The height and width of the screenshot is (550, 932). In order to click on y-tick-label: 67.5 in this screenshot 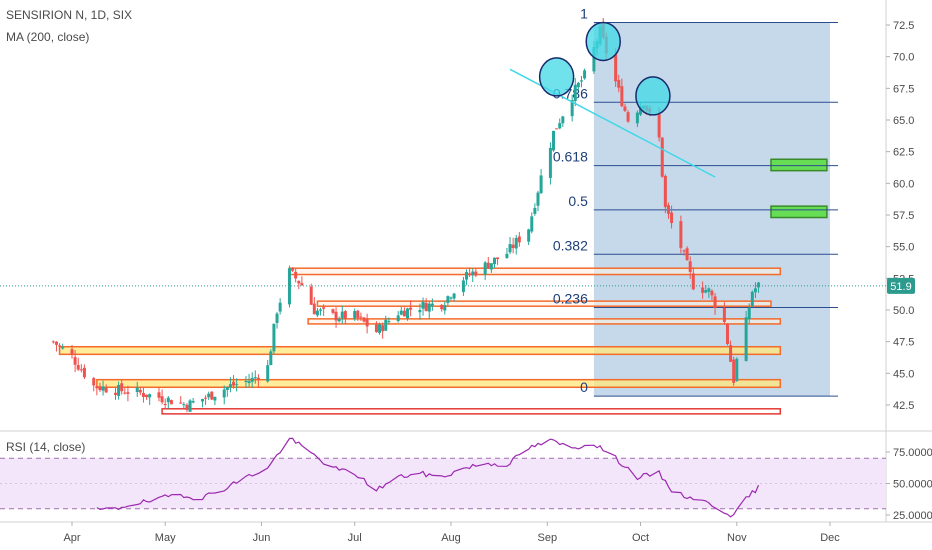, I will do `click(903, 89)`.